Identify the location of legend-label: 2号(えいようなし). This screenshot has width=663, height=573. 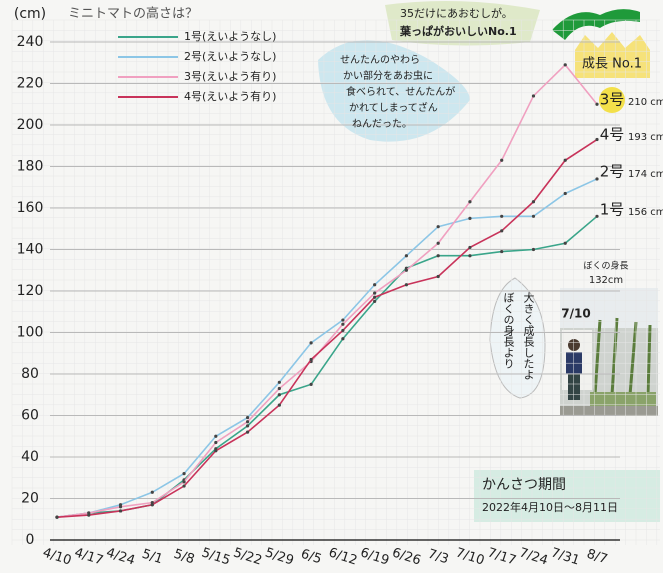
(230, 56).